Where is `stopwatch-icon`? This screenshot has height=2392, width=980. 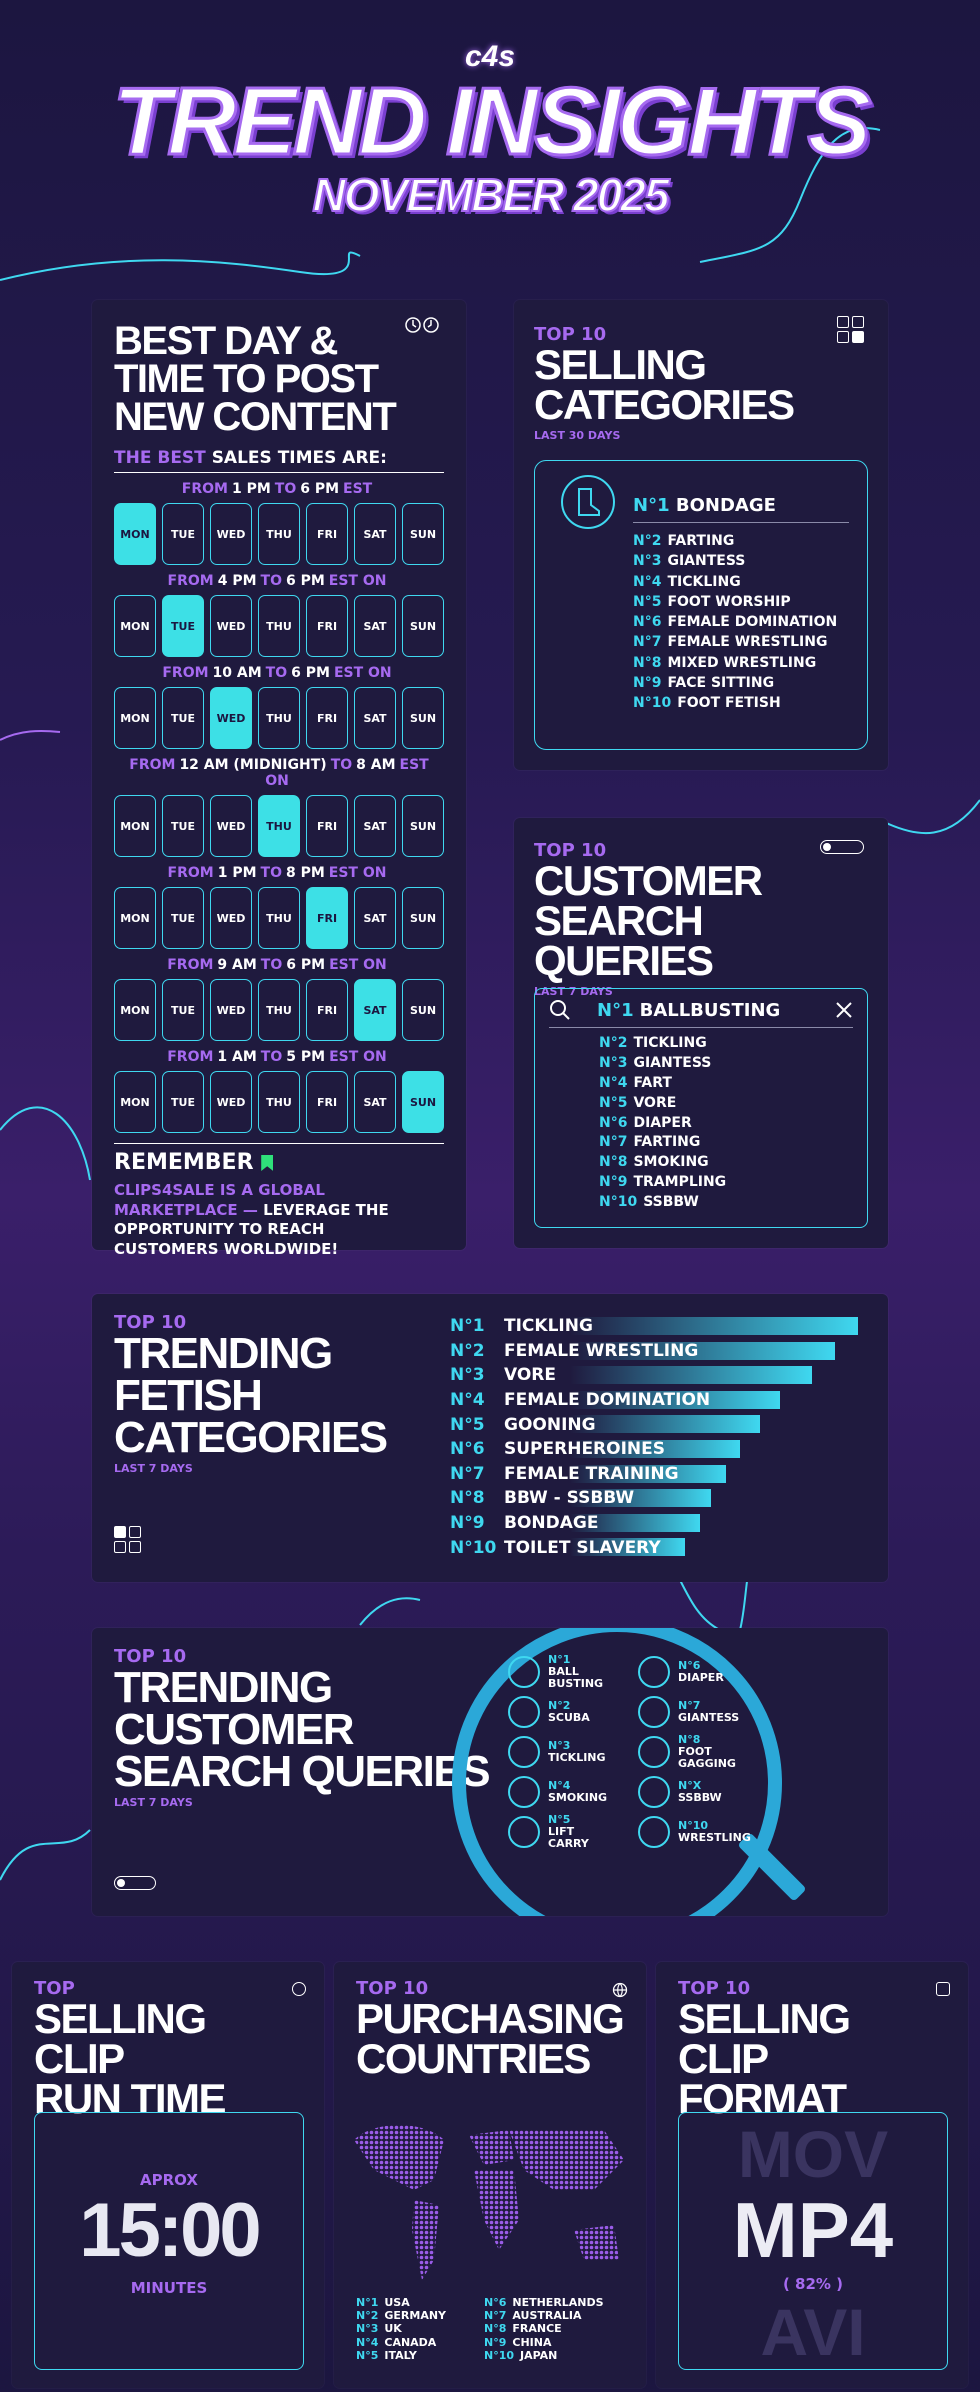 stopwatch-icon is located at coordinates (299, 1989).